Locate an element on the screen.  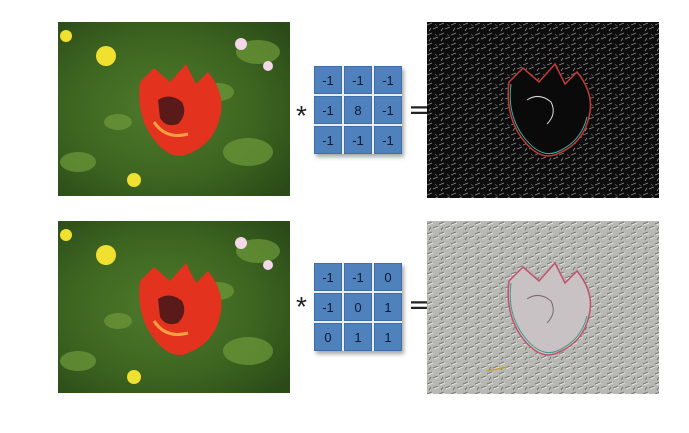
kernel-cell: 8 is located at coordinates (358, 110).